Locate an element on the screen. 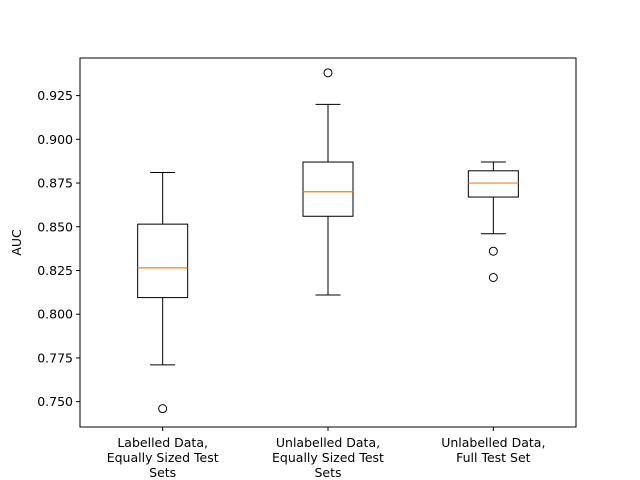 The image size is (640, 480). y-tick-label: 0.900 is located at coordinates (55, 139).